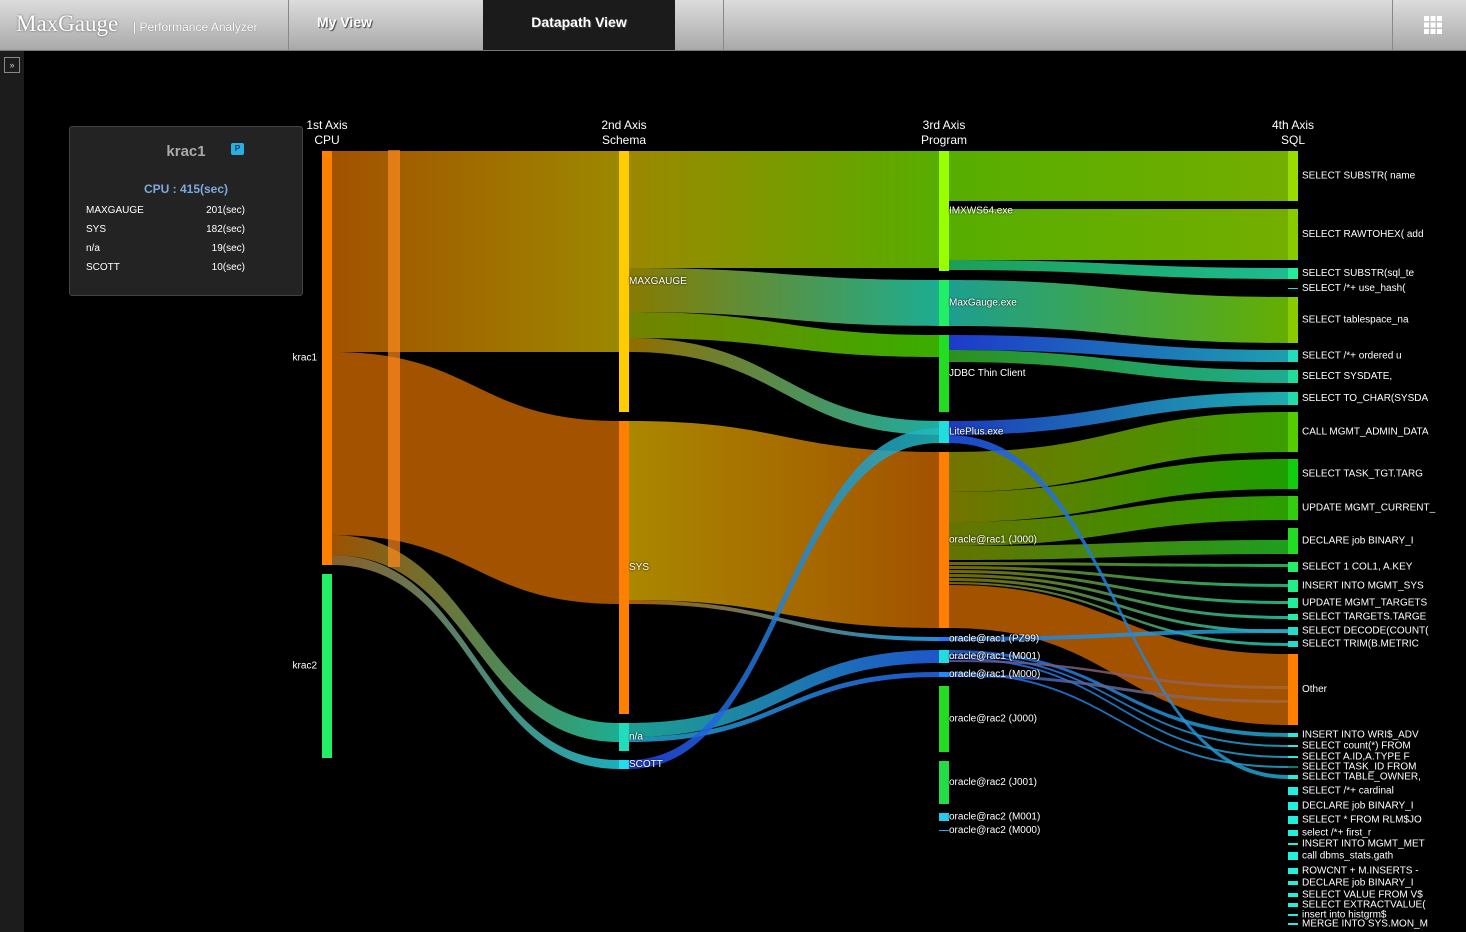 This screenshot has height=932, width=1466. What do you see at coordinates (186, 151) in the screenshot?
I see `tooltip-title: krac1` at bounding box center [186, 151].